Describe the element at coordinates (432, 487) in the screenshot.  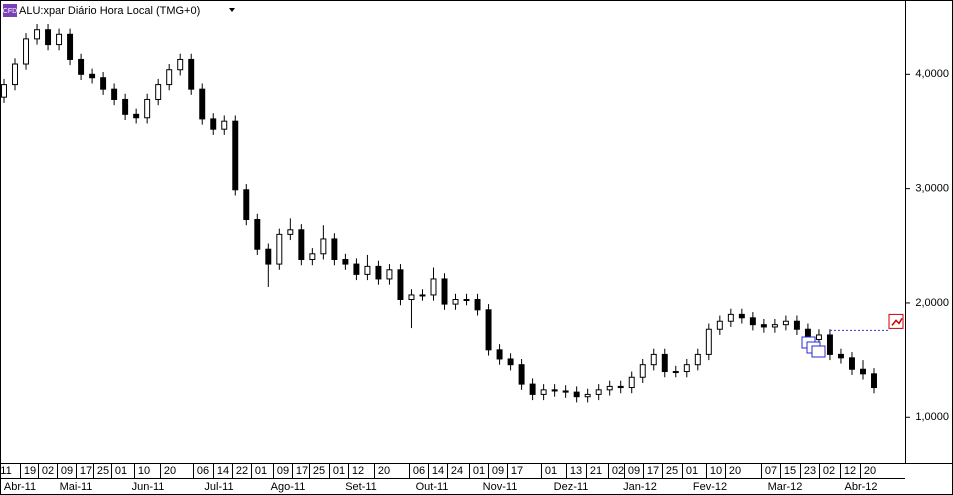
I see `x-month-label: Out-11` at that location.